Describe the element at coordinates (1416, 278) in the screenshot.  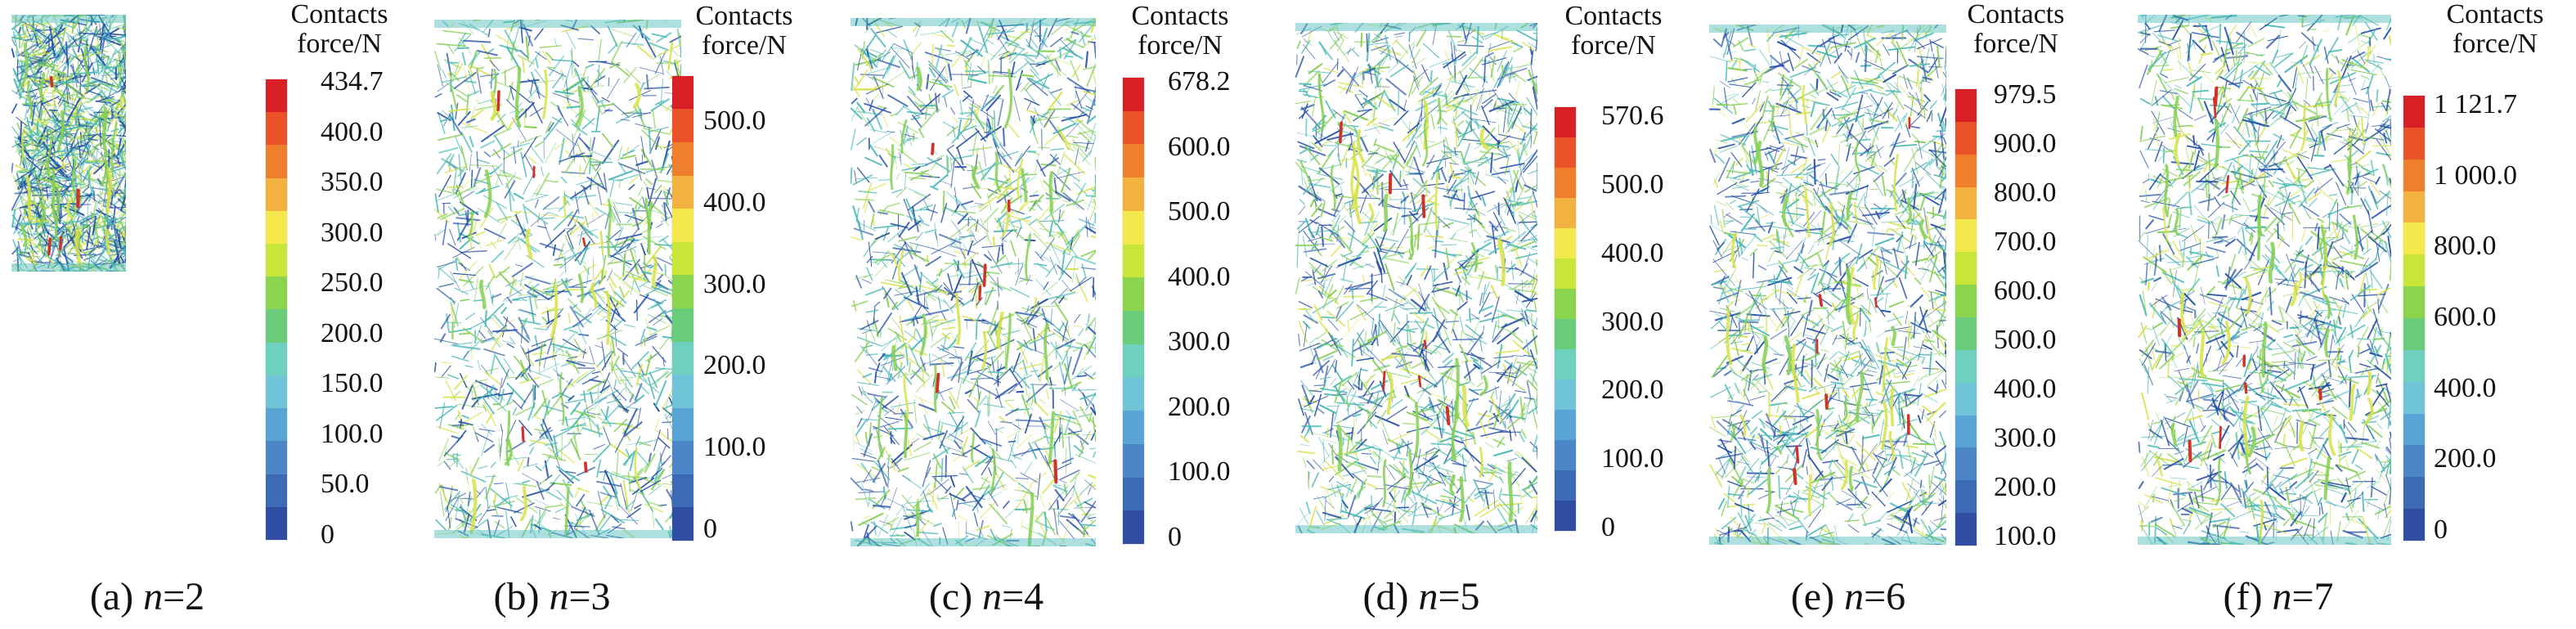
I see `sample-cylinder-d` at that location.